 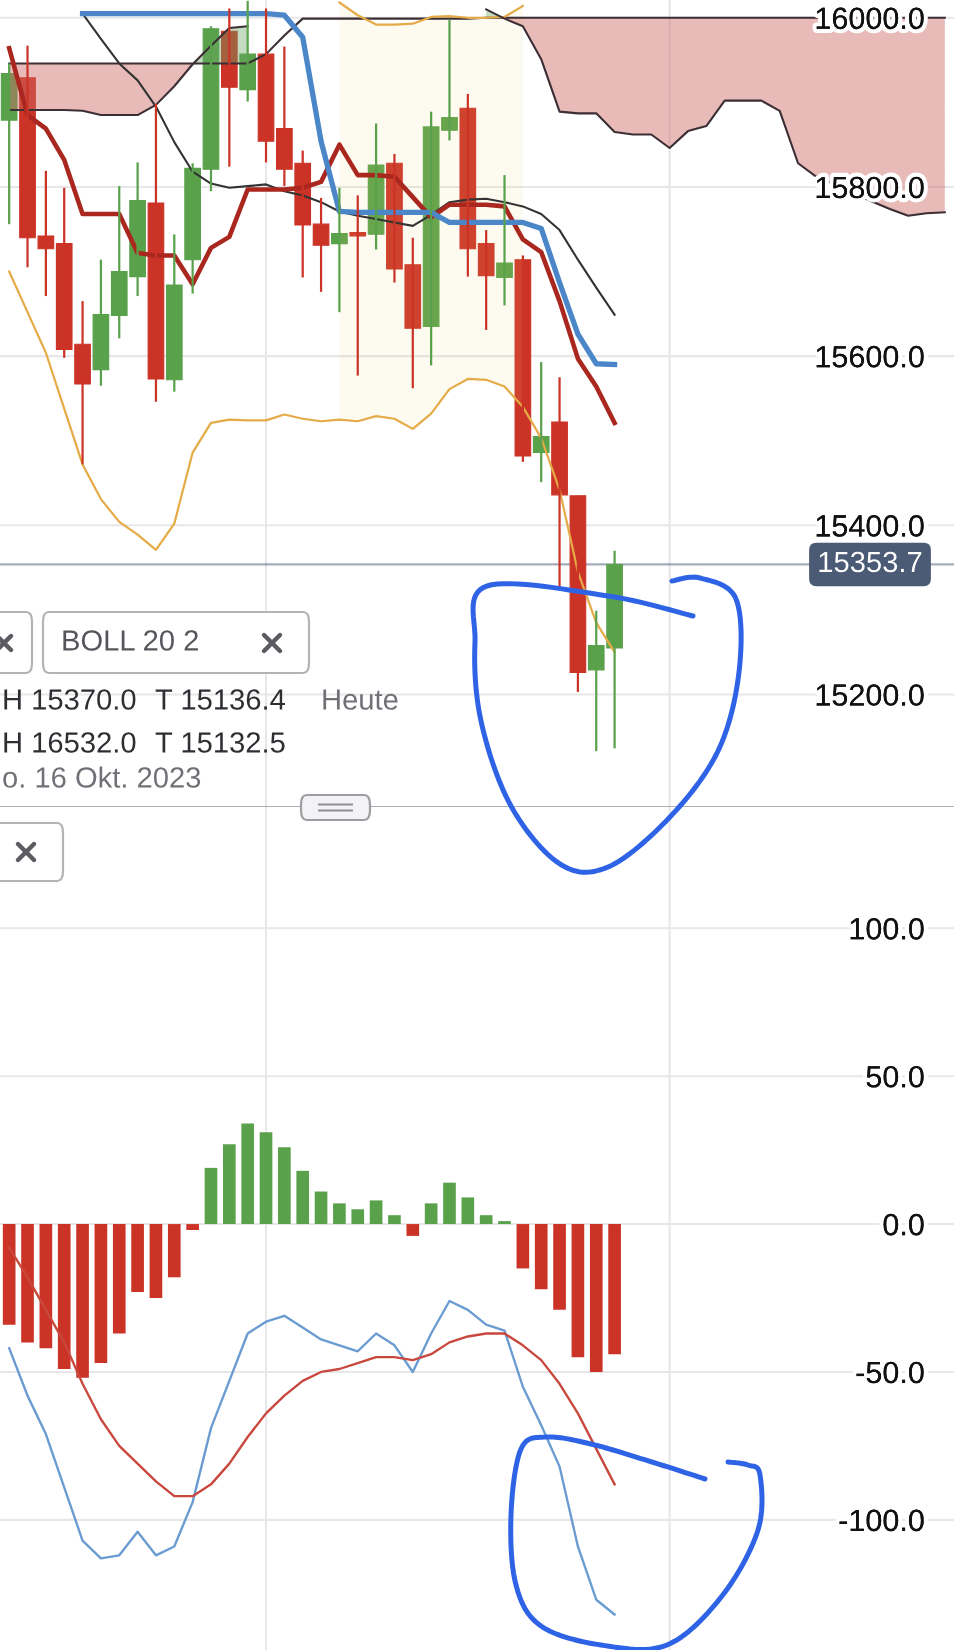 I want to click on annotation: T 15136.4, so click(x=220, y=699).